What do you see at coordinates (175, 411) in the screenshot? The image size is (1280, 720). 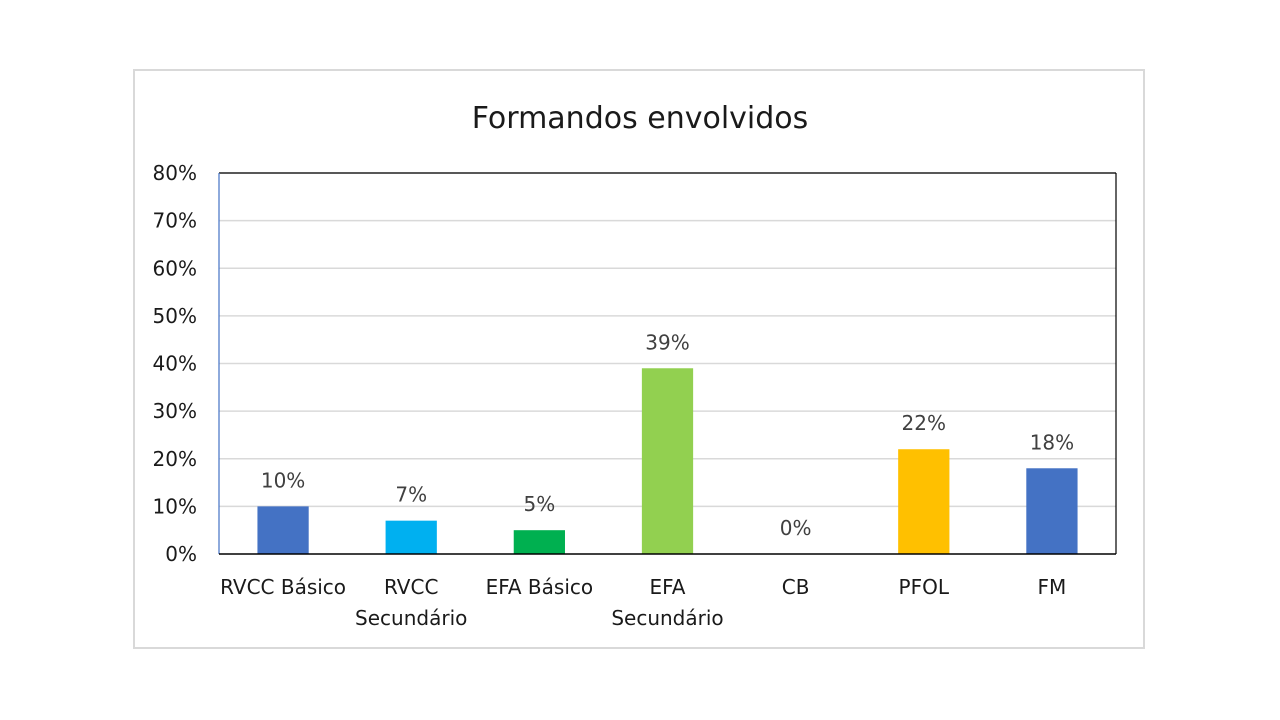 I see `y-tick-label: 30%` at bounding box center [175, 411].